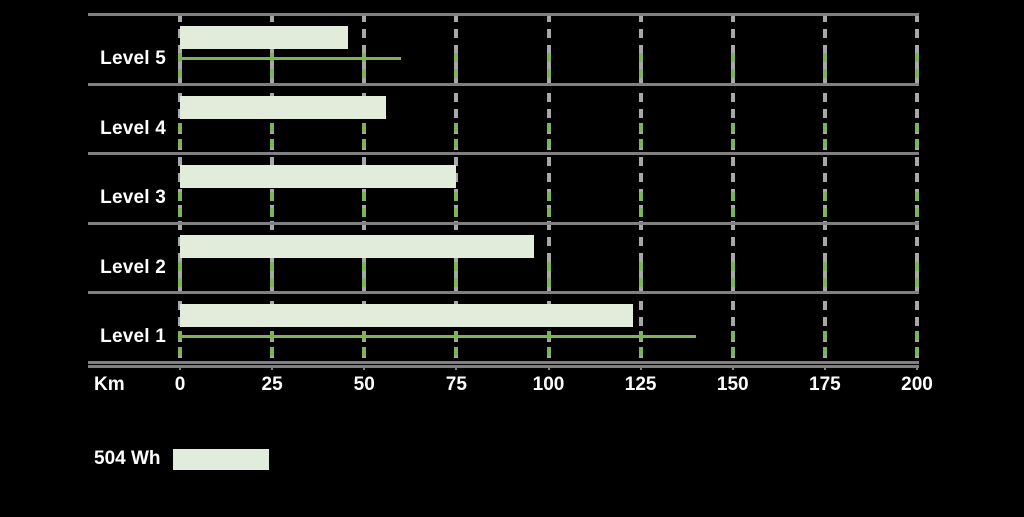 This screenshot has width=1024, height=517. I want to click on tick-label-0: 0, so click(180, 384).